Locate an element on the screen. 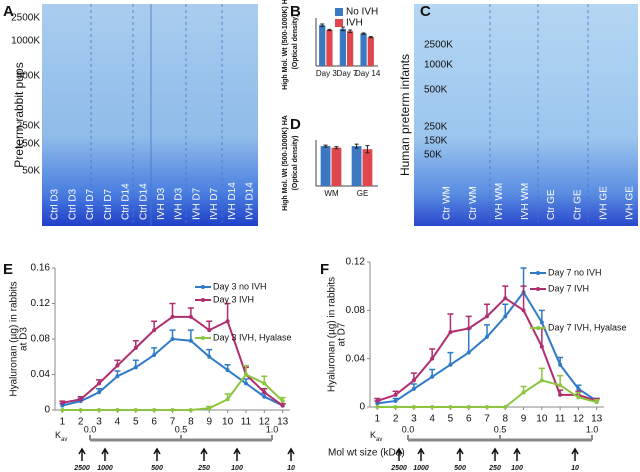 Image resolution: width=640 pixels, height=472 pixels. kav-tick-label: 1.0 is located at coordinates (272, 429).